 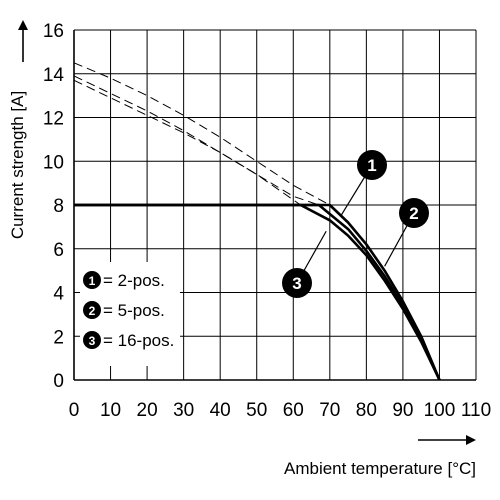 I want to click on legend: 1 = 2-pos. 2 = 5-pos. 3 = 16-pos., so click(x=130, y=314).